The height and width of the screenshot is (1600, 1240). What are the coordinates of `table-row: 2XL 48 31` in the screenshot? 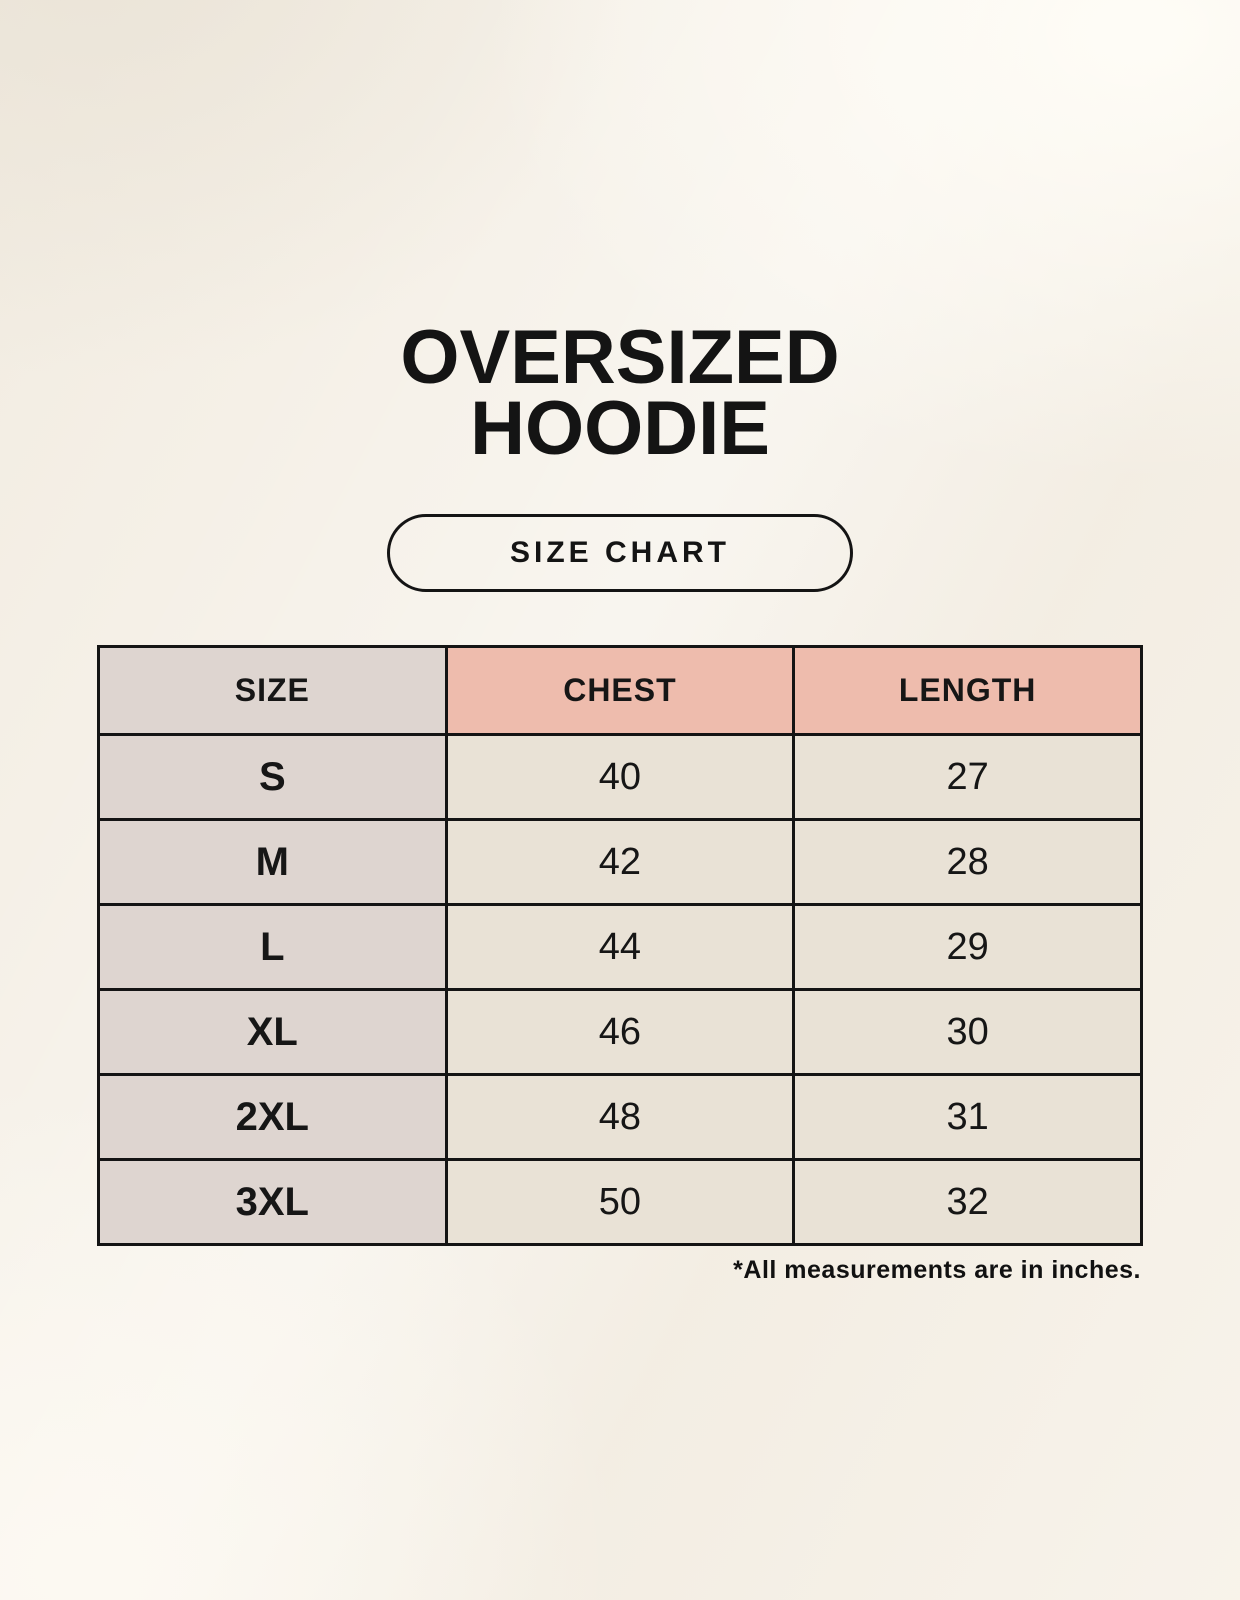 It's located at (620, 1117).